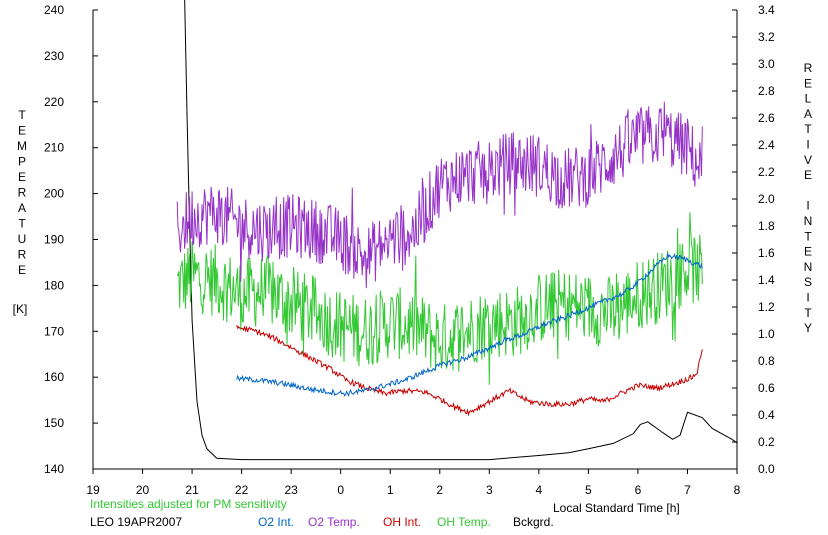 Image resolution: width=828 pixels, height=535 pixels. I want to click on x-axis-title: Local Standard Time [h], so click(616, 508).